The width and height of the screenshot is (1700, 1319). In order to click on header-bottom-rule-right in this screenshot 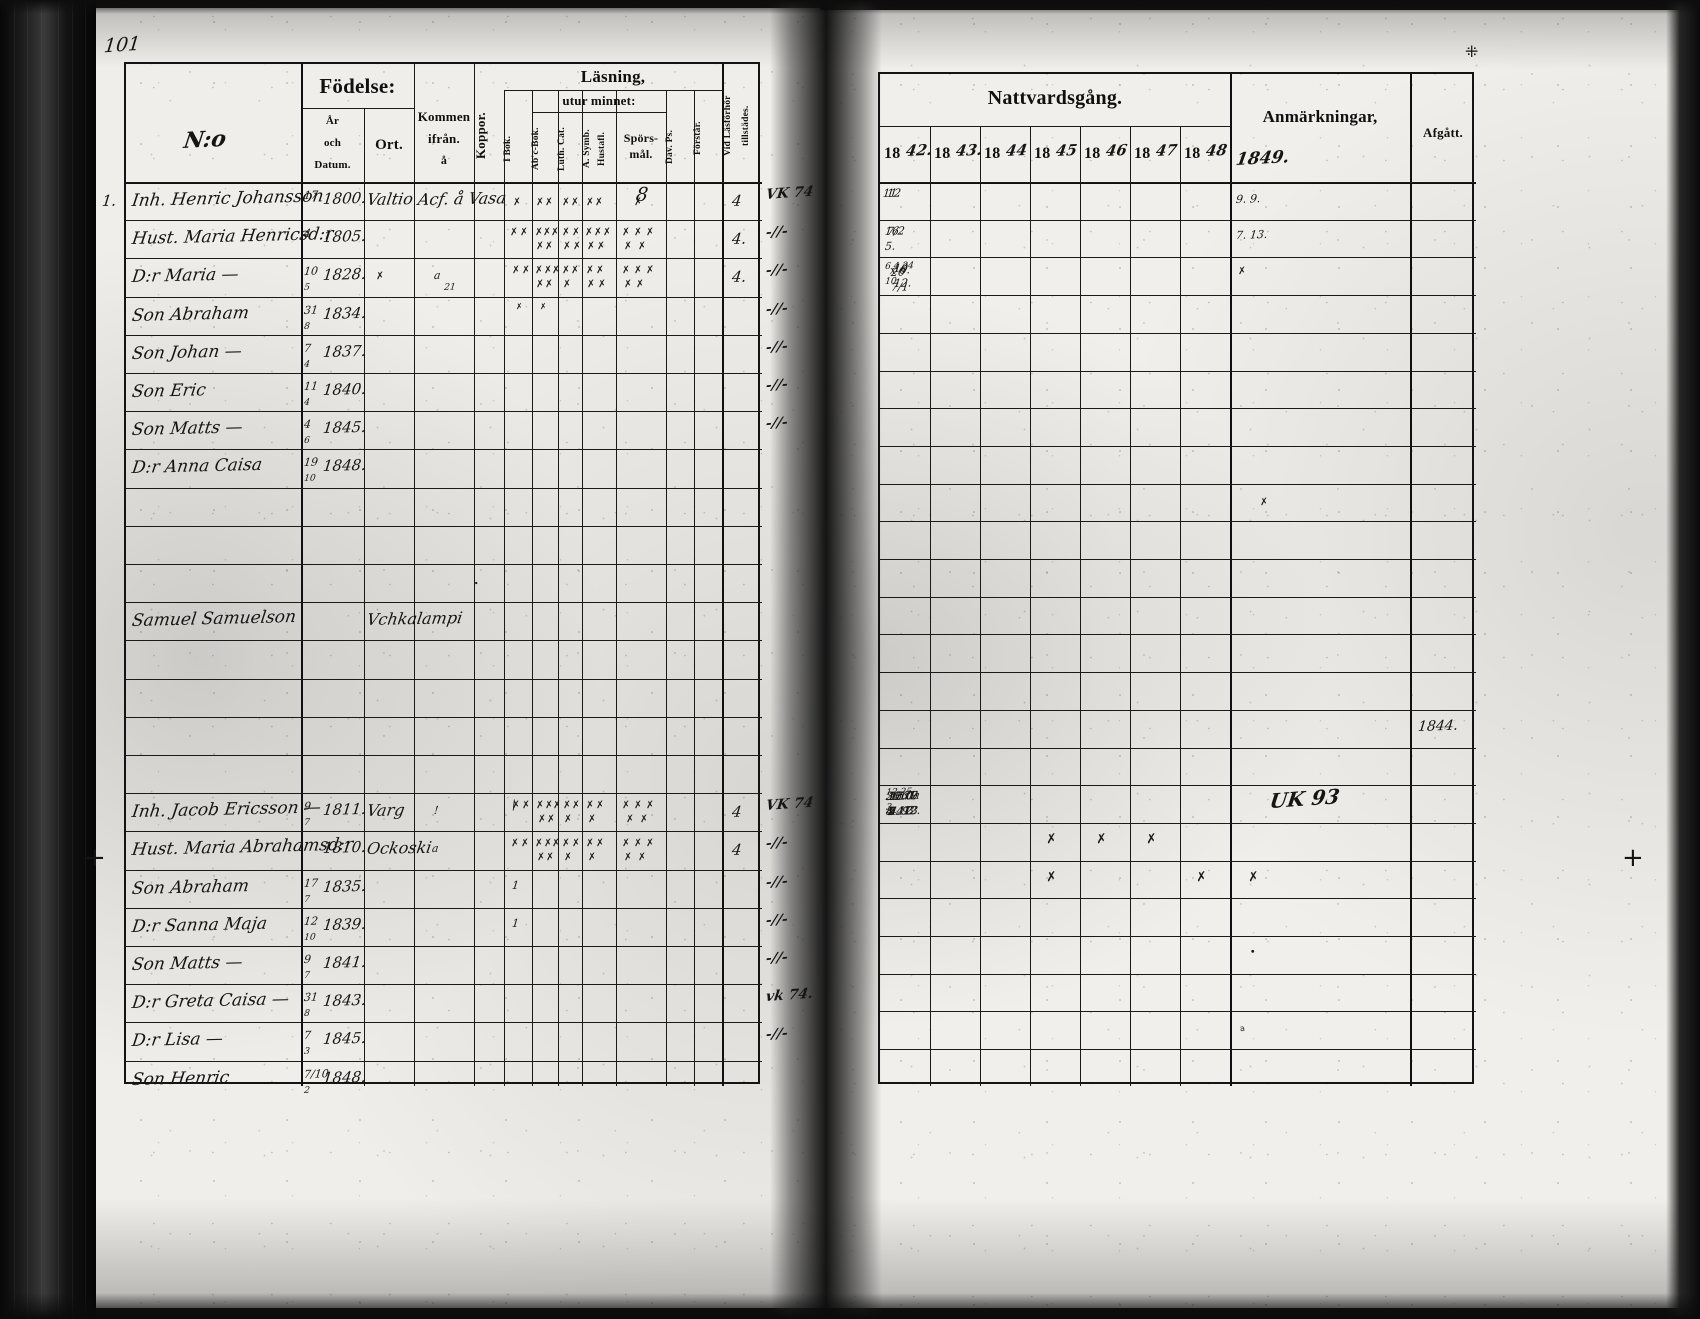, I will do `click(1178, 183)`.